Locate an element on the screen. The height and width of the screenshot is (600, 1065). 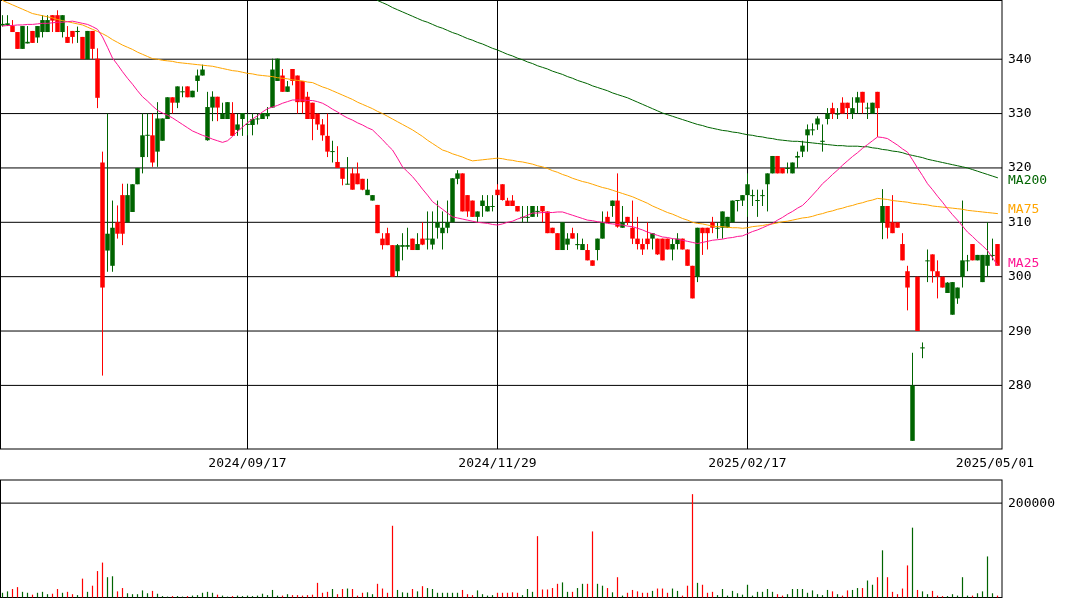
x-tick-label: 2024/11/29 is located at coordinates (497, 462).